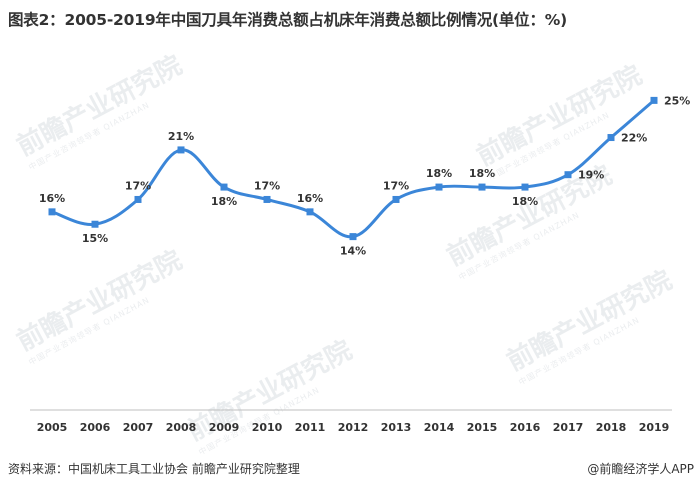 This screenshot has width=700, height=490. What do you see at coordinates (634, 138) in the screenshot?
I see `data-label: 22%` at bounding box center [634, 138].